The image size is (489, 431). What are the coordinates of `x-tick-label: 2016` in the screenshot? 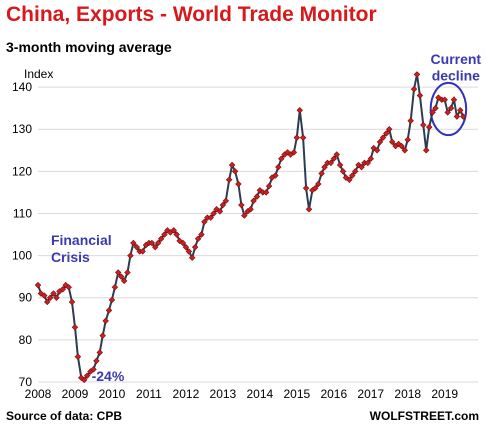 It's located at (333, 394).